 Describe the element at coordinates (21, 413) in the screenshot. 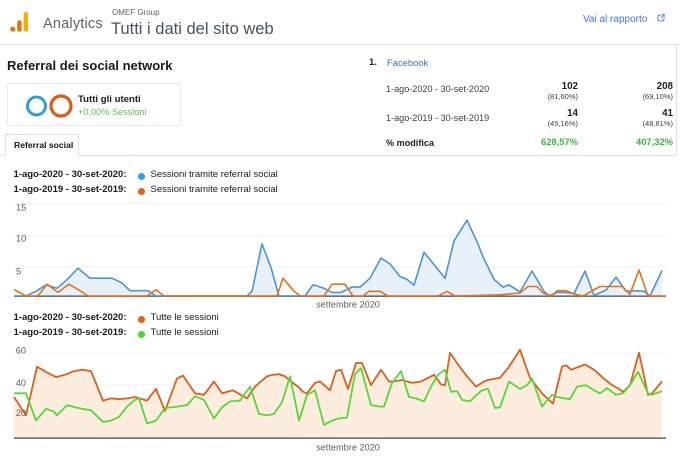

I see `svg-text: 20` at that location.